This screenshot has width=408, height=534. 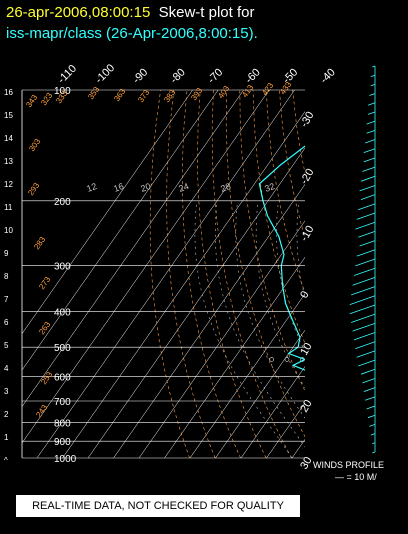 What do you see at coordinates (216, 76) in the screenshot?
I see `top-temp-tick-label: -70` at bounding box center [216, 76].